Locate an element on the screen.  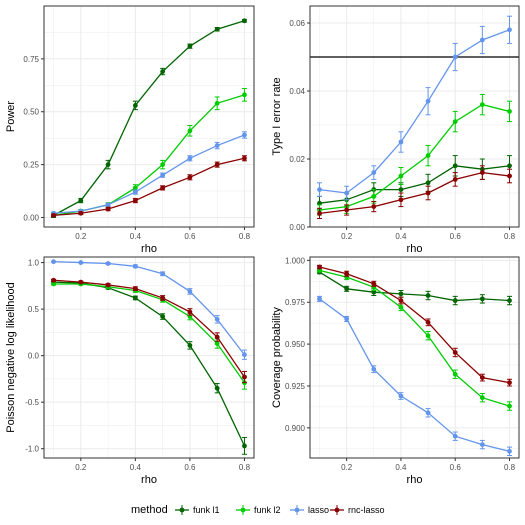
y-tick-label: 1.0 is located at coordinates (34, 263).